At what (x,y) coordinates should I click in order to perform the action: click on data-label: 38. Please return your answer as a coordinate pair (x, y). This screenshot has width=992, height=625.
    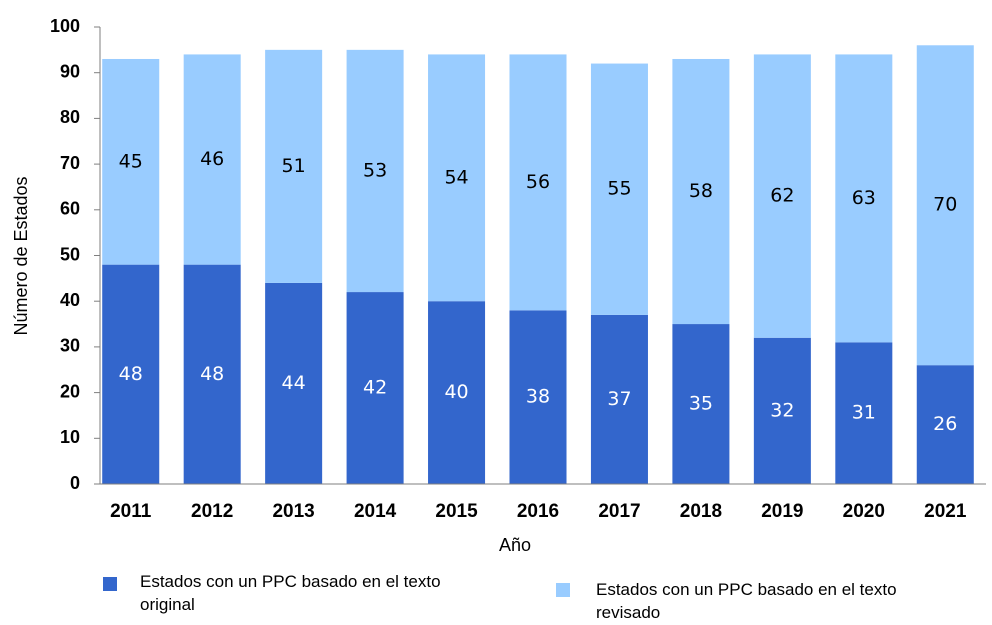
    Looking at the image, I should click on (538, 397).